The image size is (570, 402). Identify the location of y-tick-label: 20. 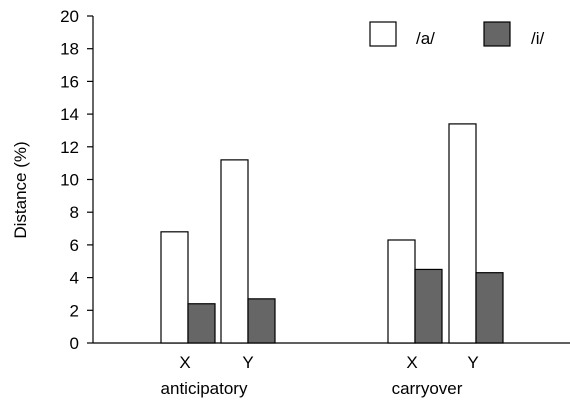
(69, 16).